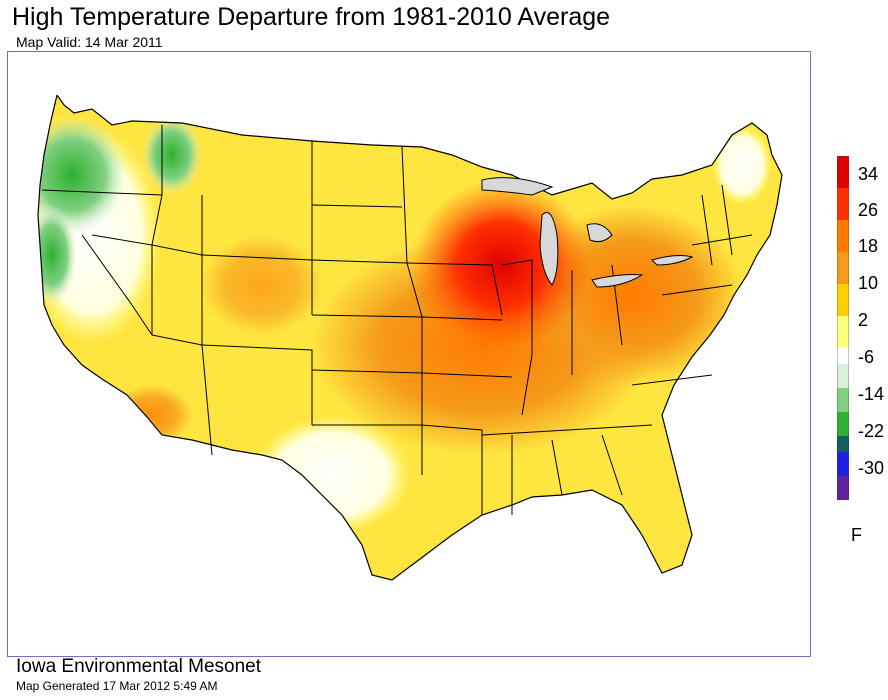 Image resolution: width=888 pixels, height=700 pixels. What do you see at coordinates (871, 468) in the screenshot?
I see `legend-label-neg30: -30` at bounding box center [871, 468].